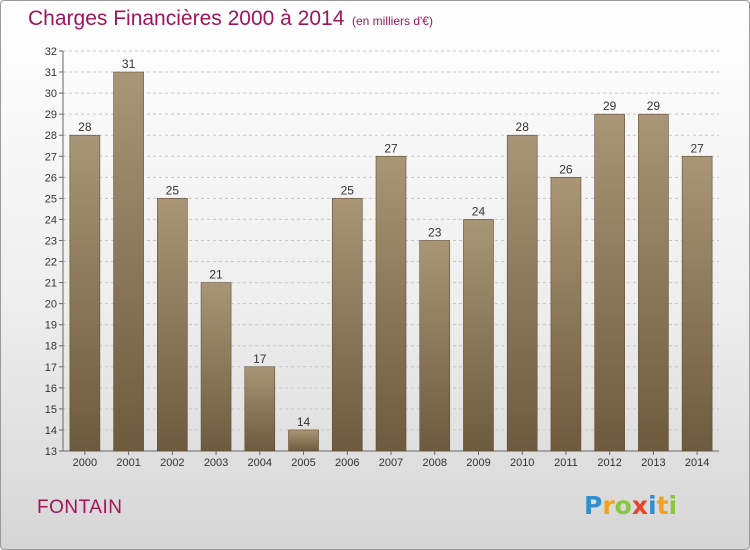 The height and width of the screenshot is (550, 750). What do you see at coordinates (51, 347) in the screenshot?
I see `y-tick-label: 18` at bounding box center [51, 347].